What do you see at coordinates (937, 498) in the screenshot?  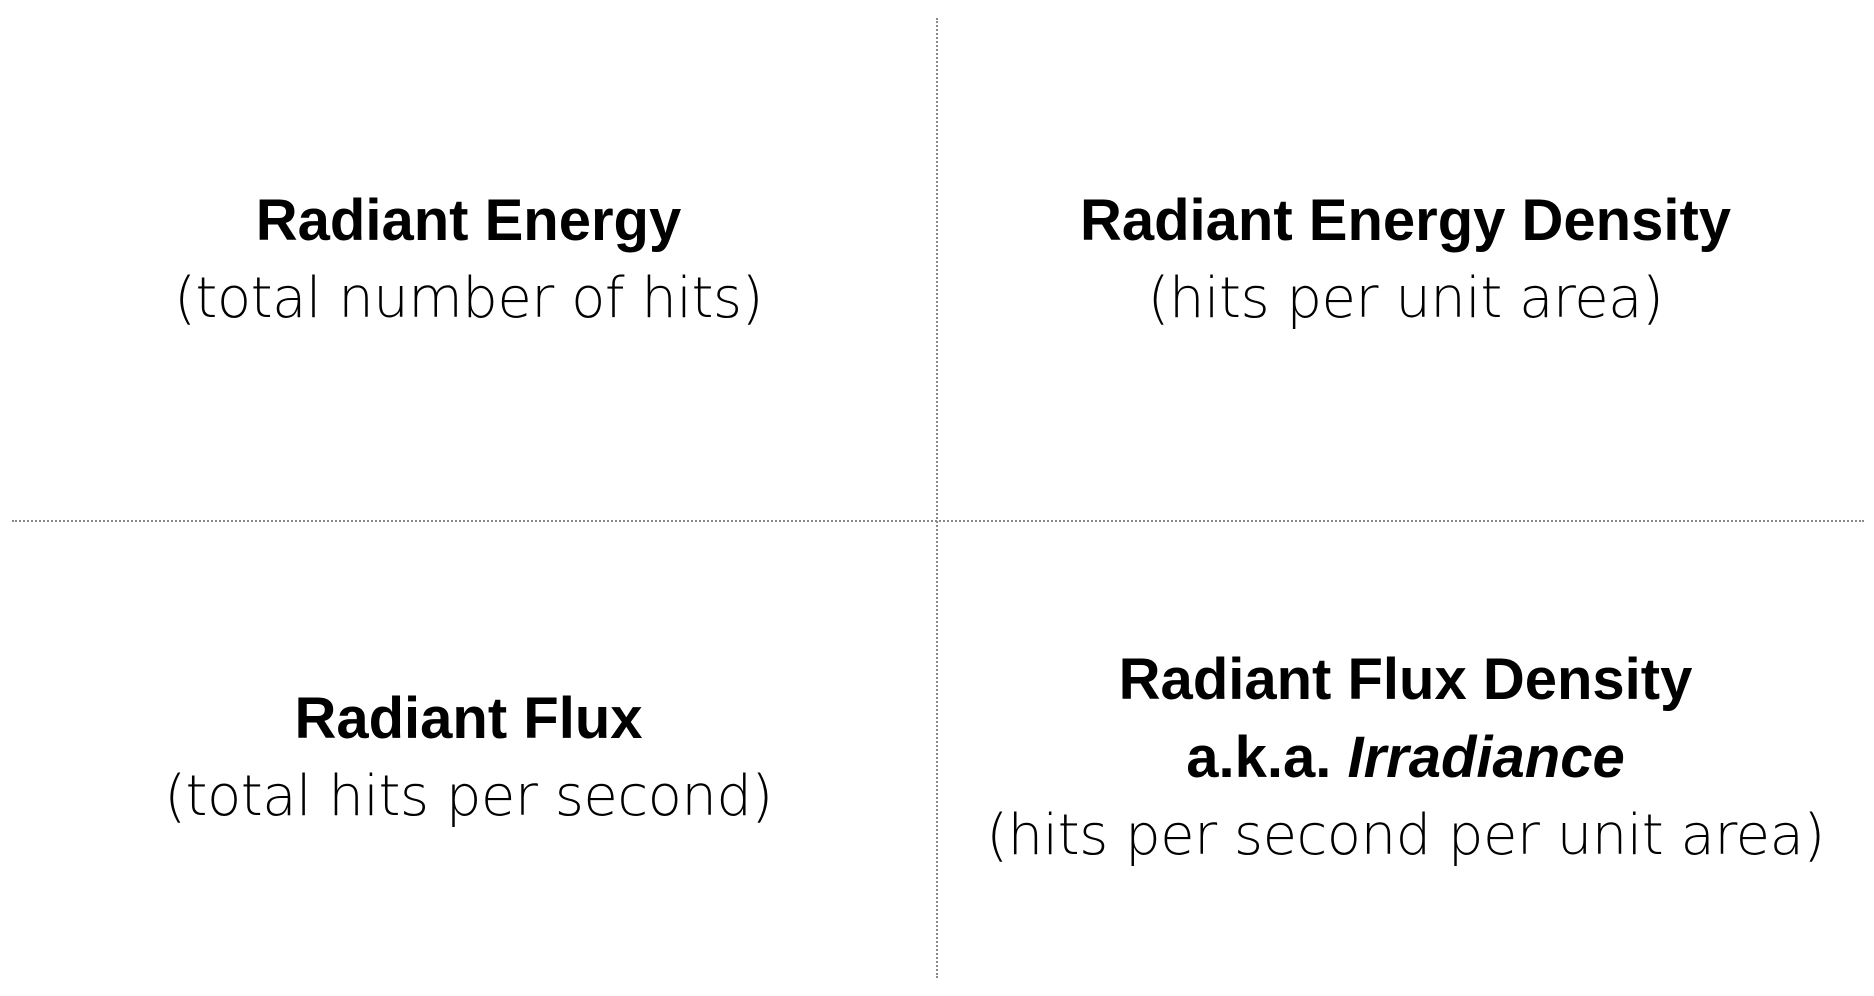 I see `vertical-divider` at bounding box center [937, 498].